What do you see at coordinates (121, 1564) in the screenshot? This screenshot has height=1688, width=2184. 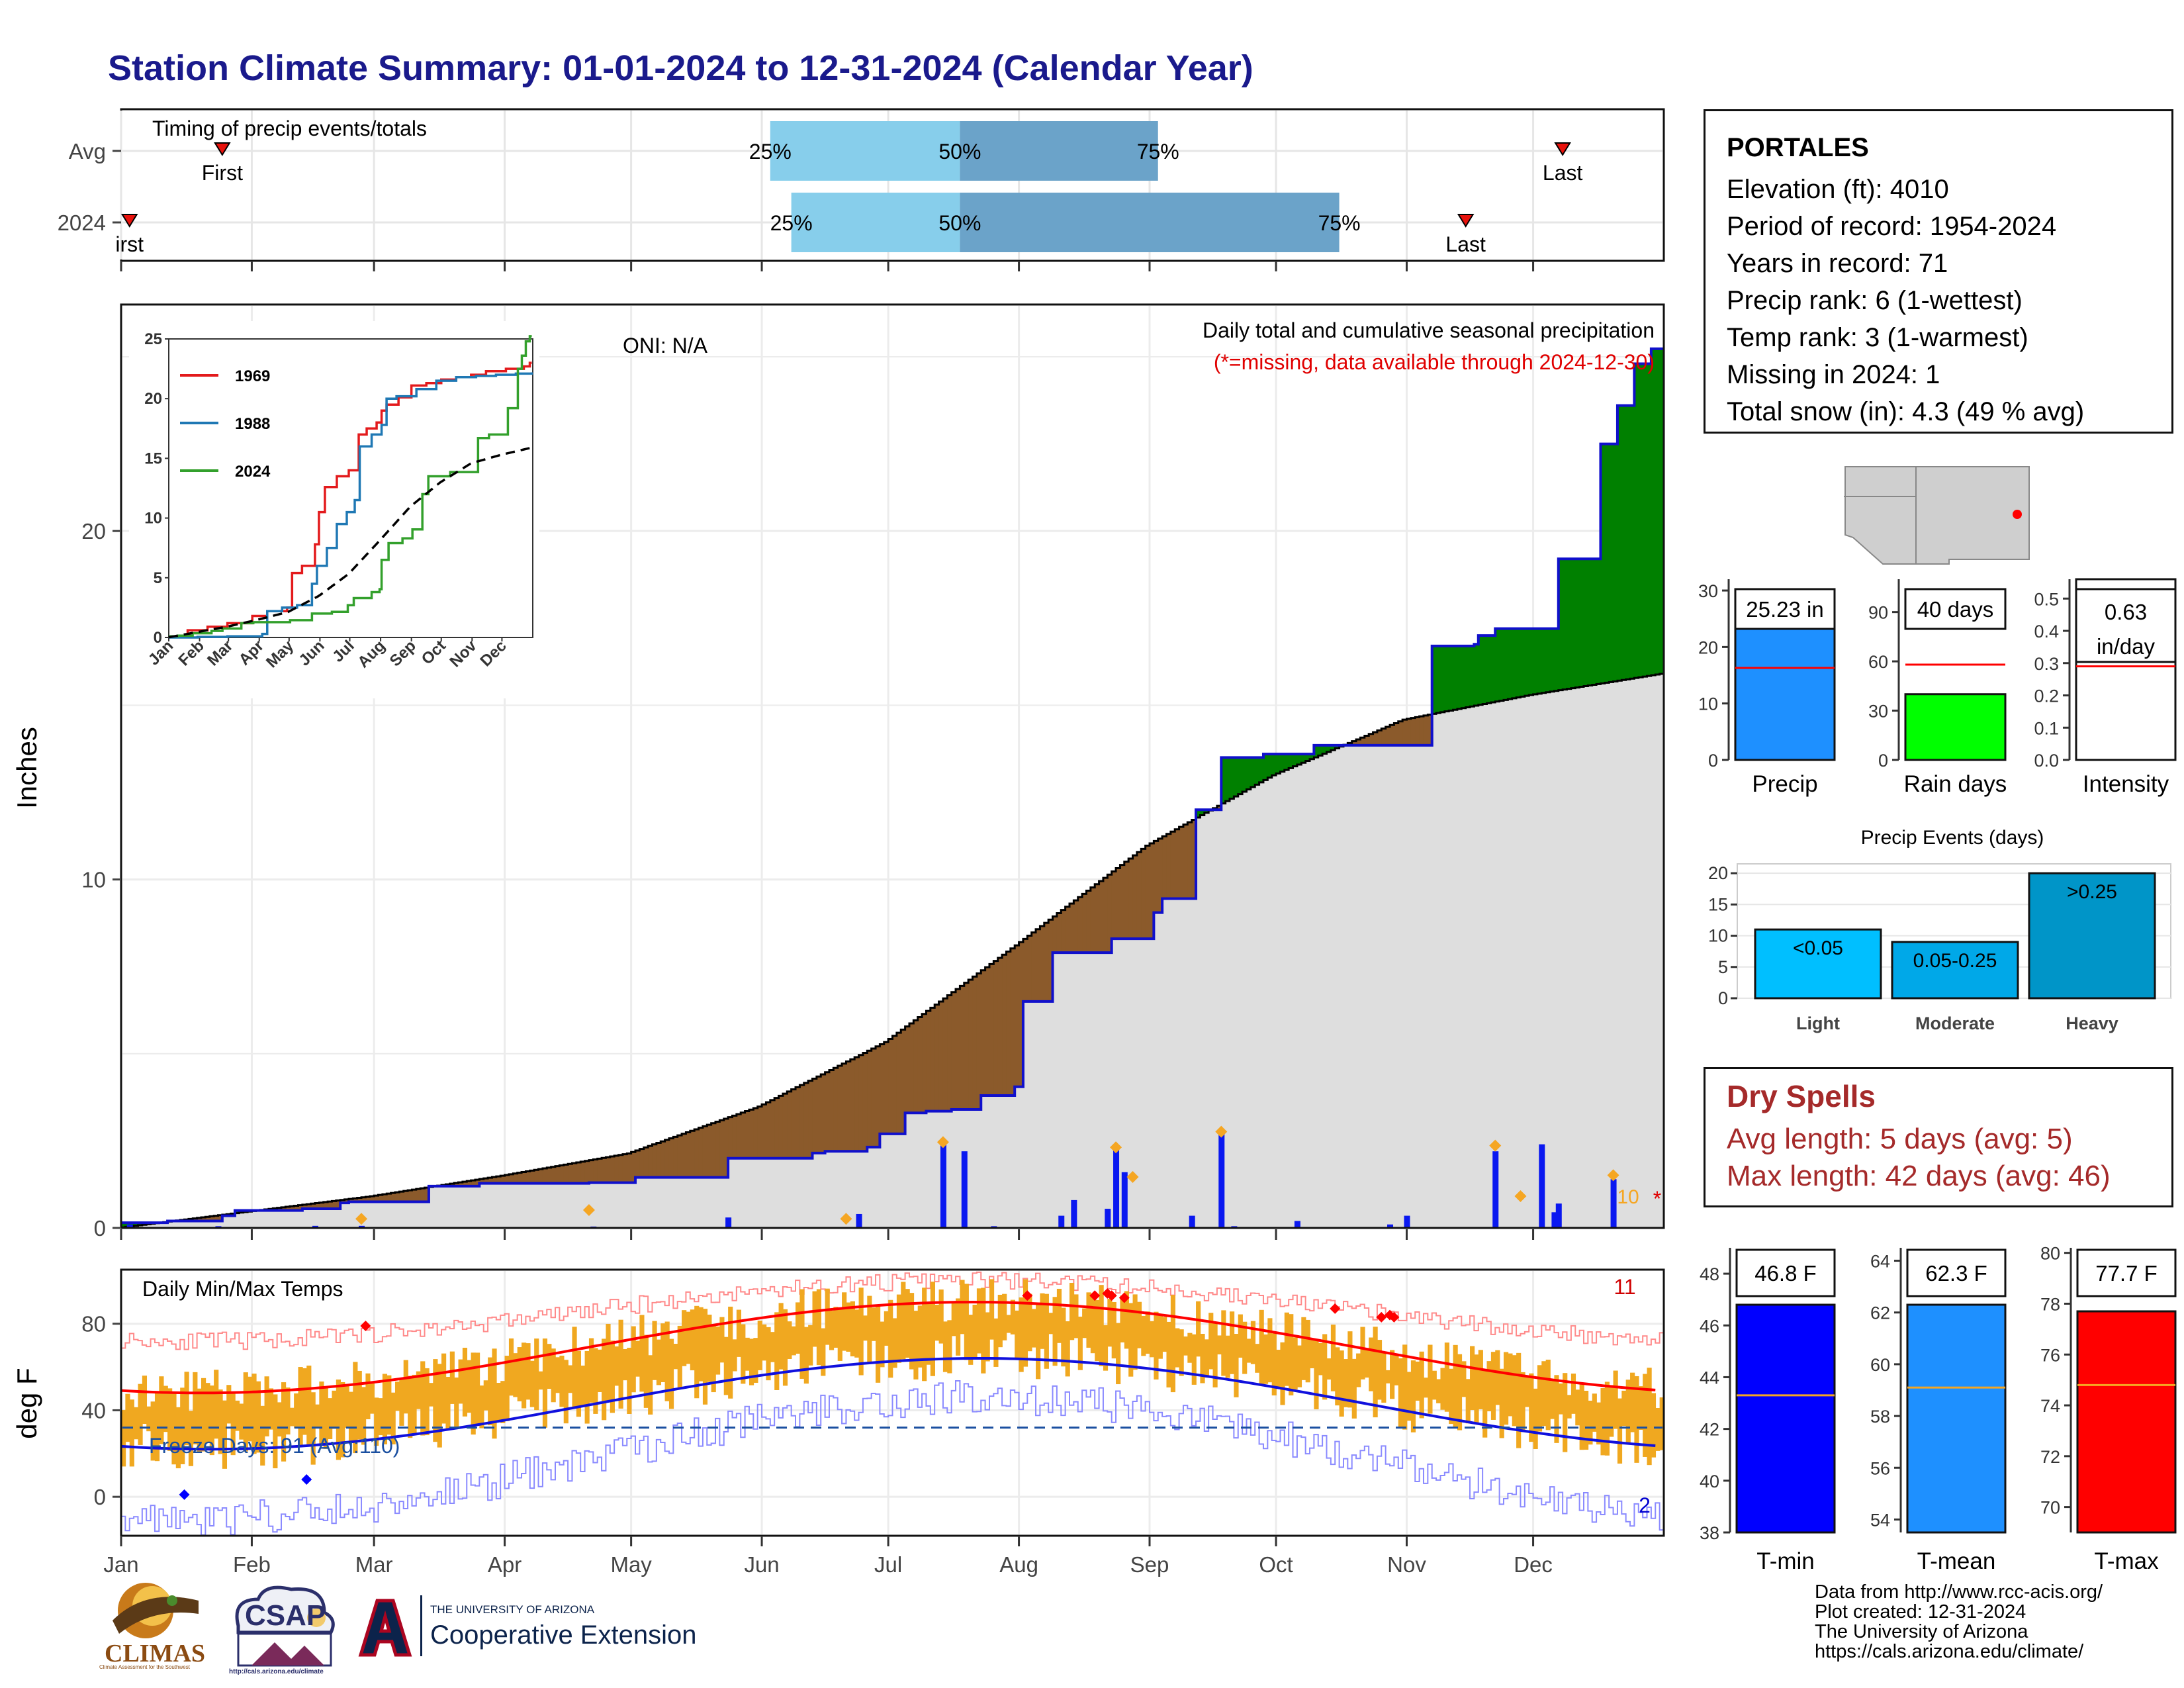 I see `month-tick-label: Jan` at bounding box center [121, 1564].